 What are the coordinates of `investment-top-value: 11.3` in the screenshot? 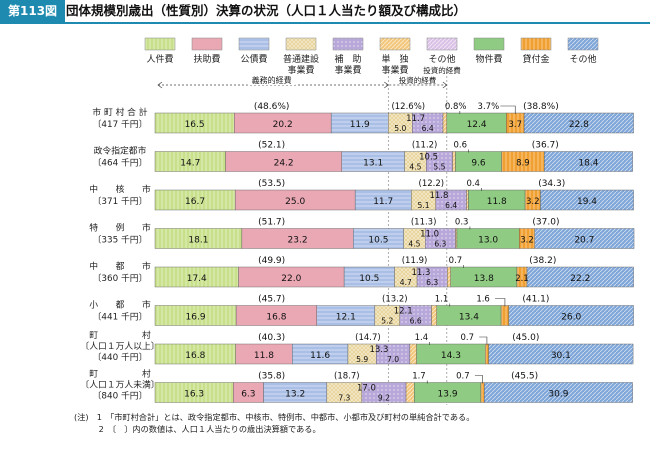 It's located at (420, 273).